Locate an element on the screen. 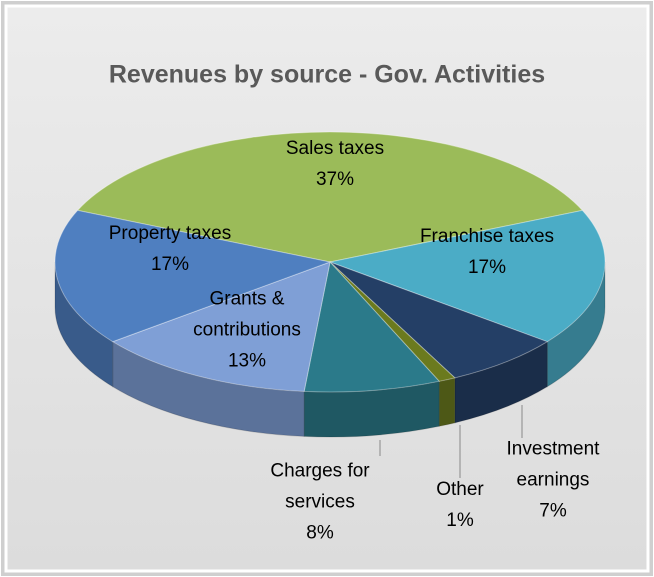 This screenshot has height=577, width=654. slice-name: Other is located at coordinates (460, 489).